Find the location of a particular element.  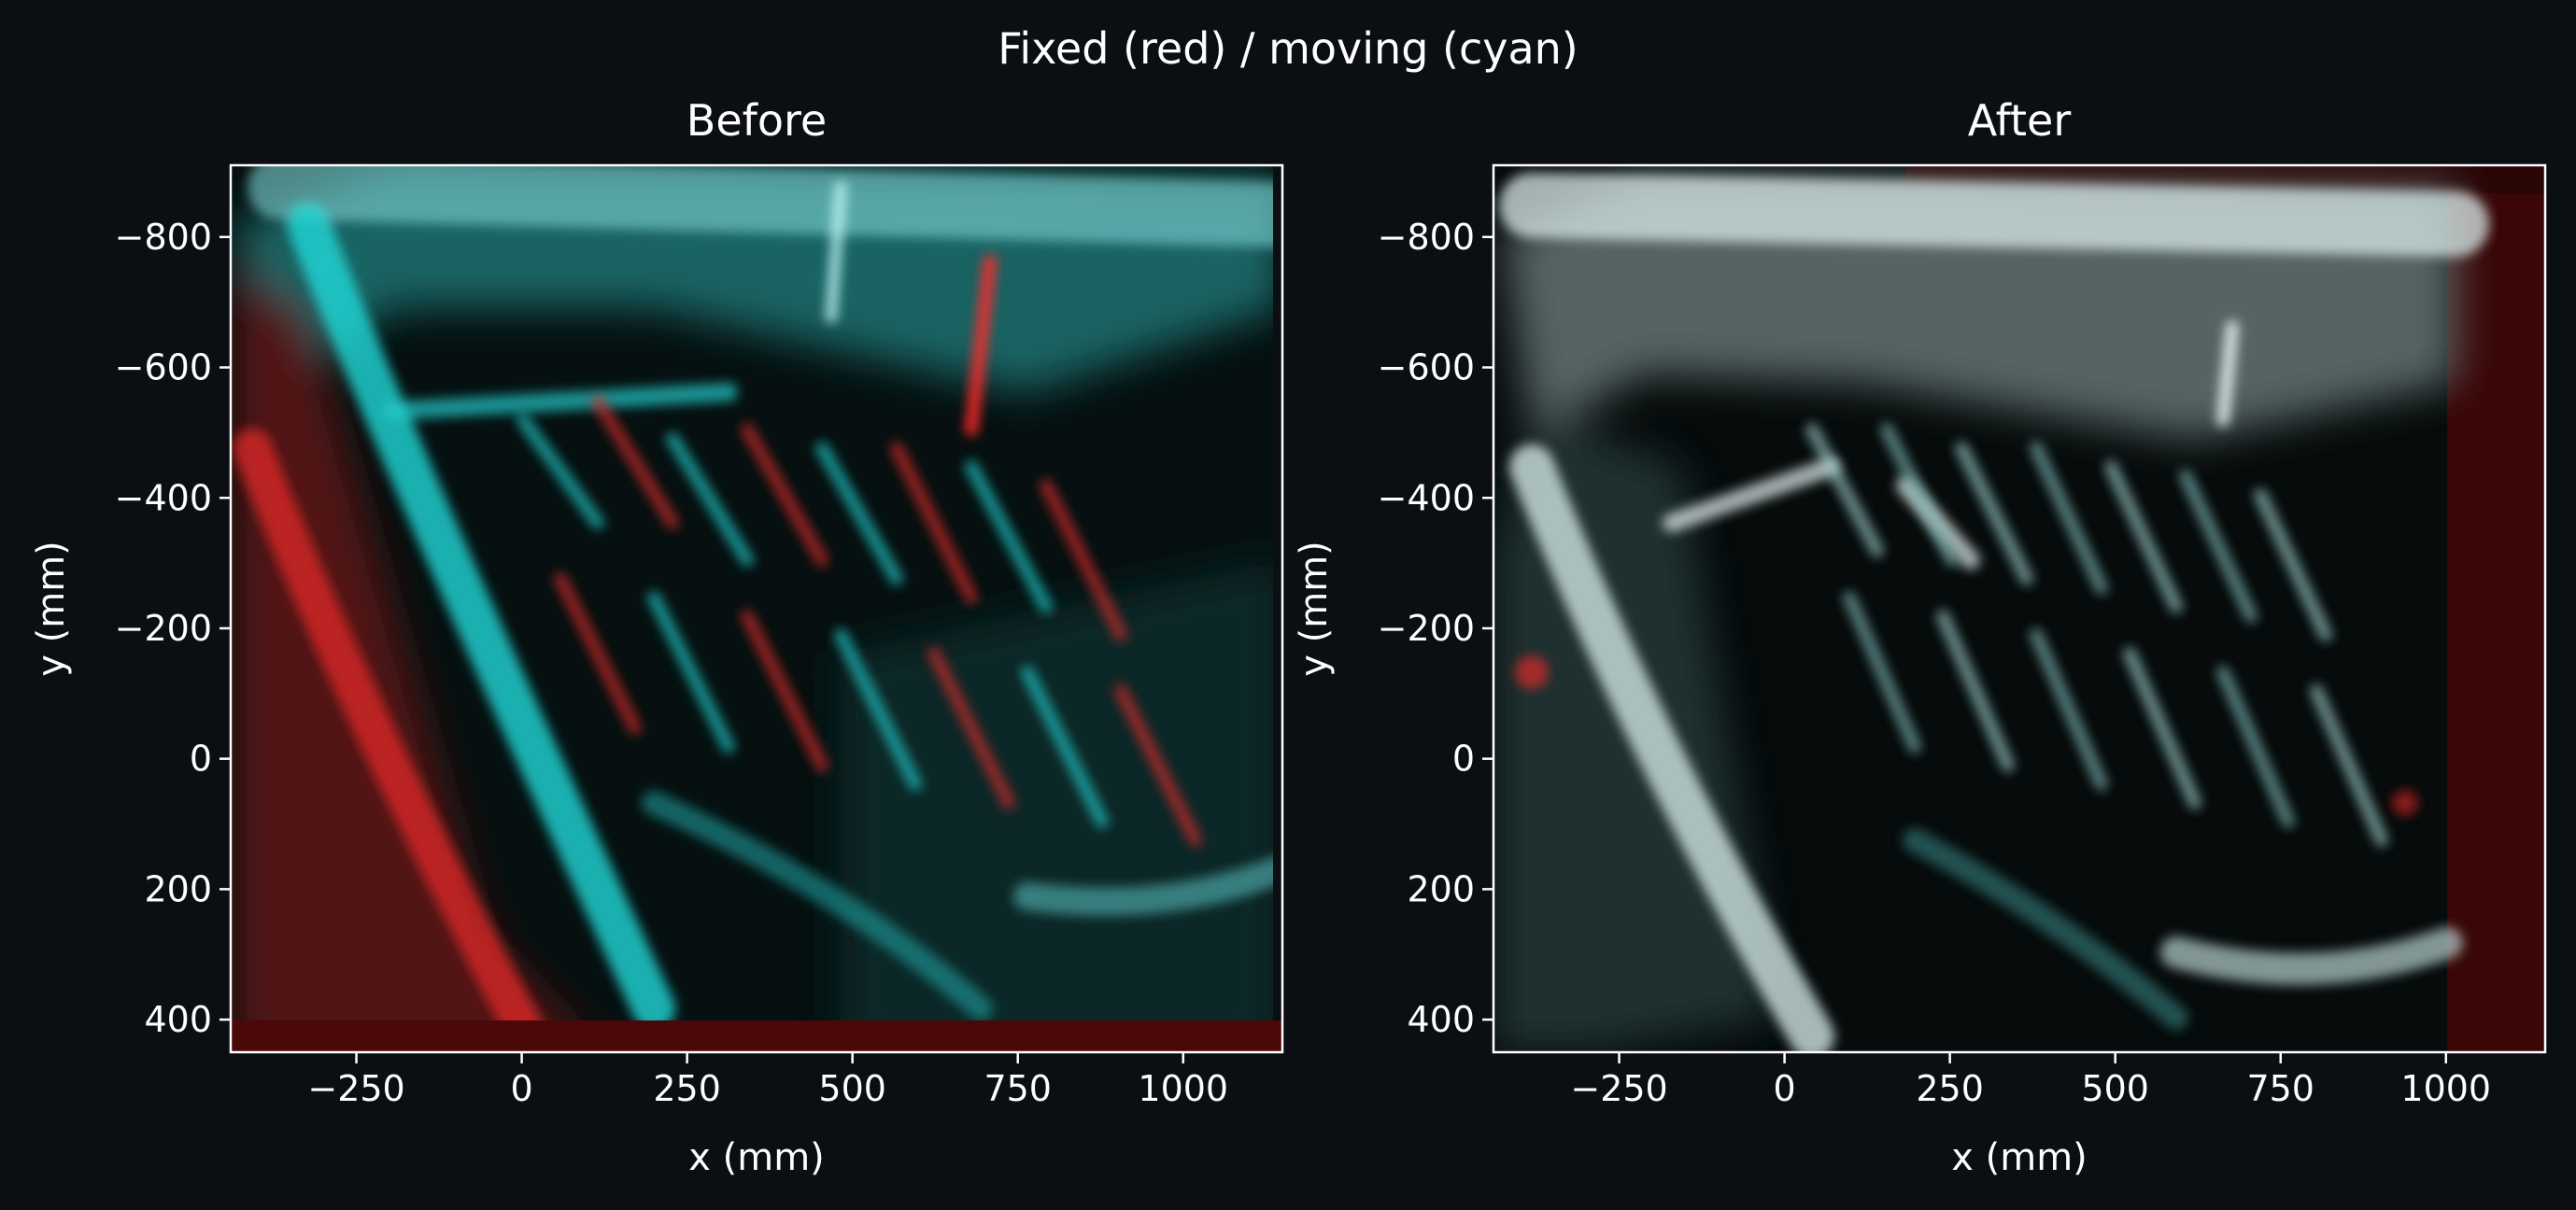

after-y-axis-label: y (mm) is located at coordinates (1314, 609).